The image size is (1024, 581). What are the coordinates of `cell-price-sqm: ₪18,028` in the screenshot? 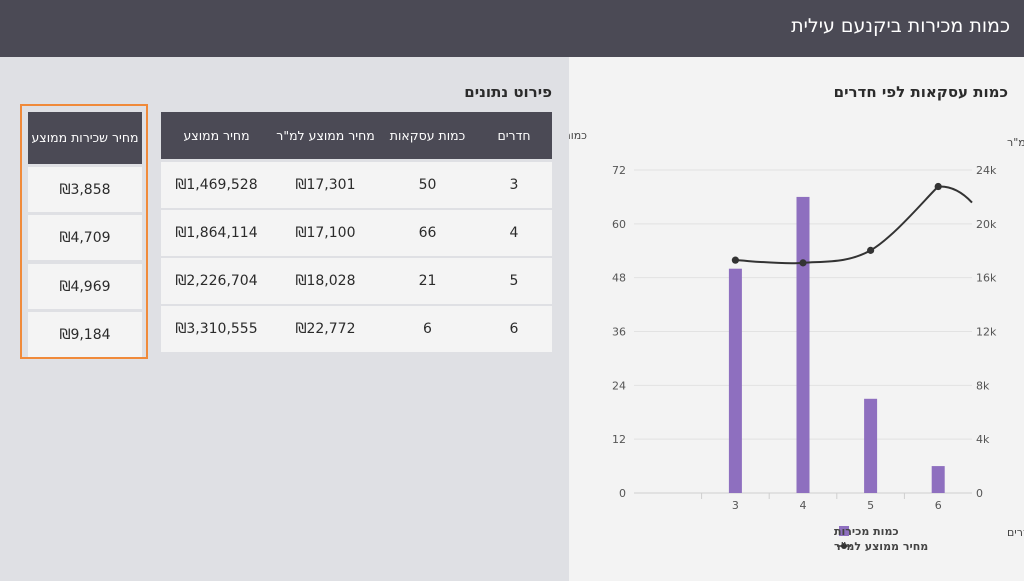 It's located at (325, 281).